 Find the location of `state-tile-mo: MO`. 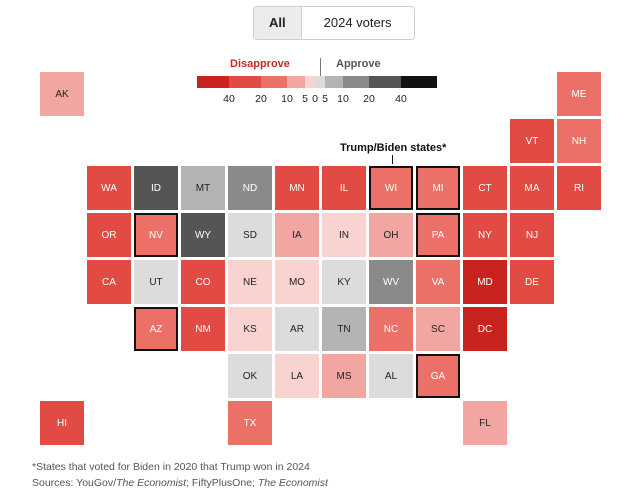

state-tile-mo: MO is located at coordinates (297, 282).